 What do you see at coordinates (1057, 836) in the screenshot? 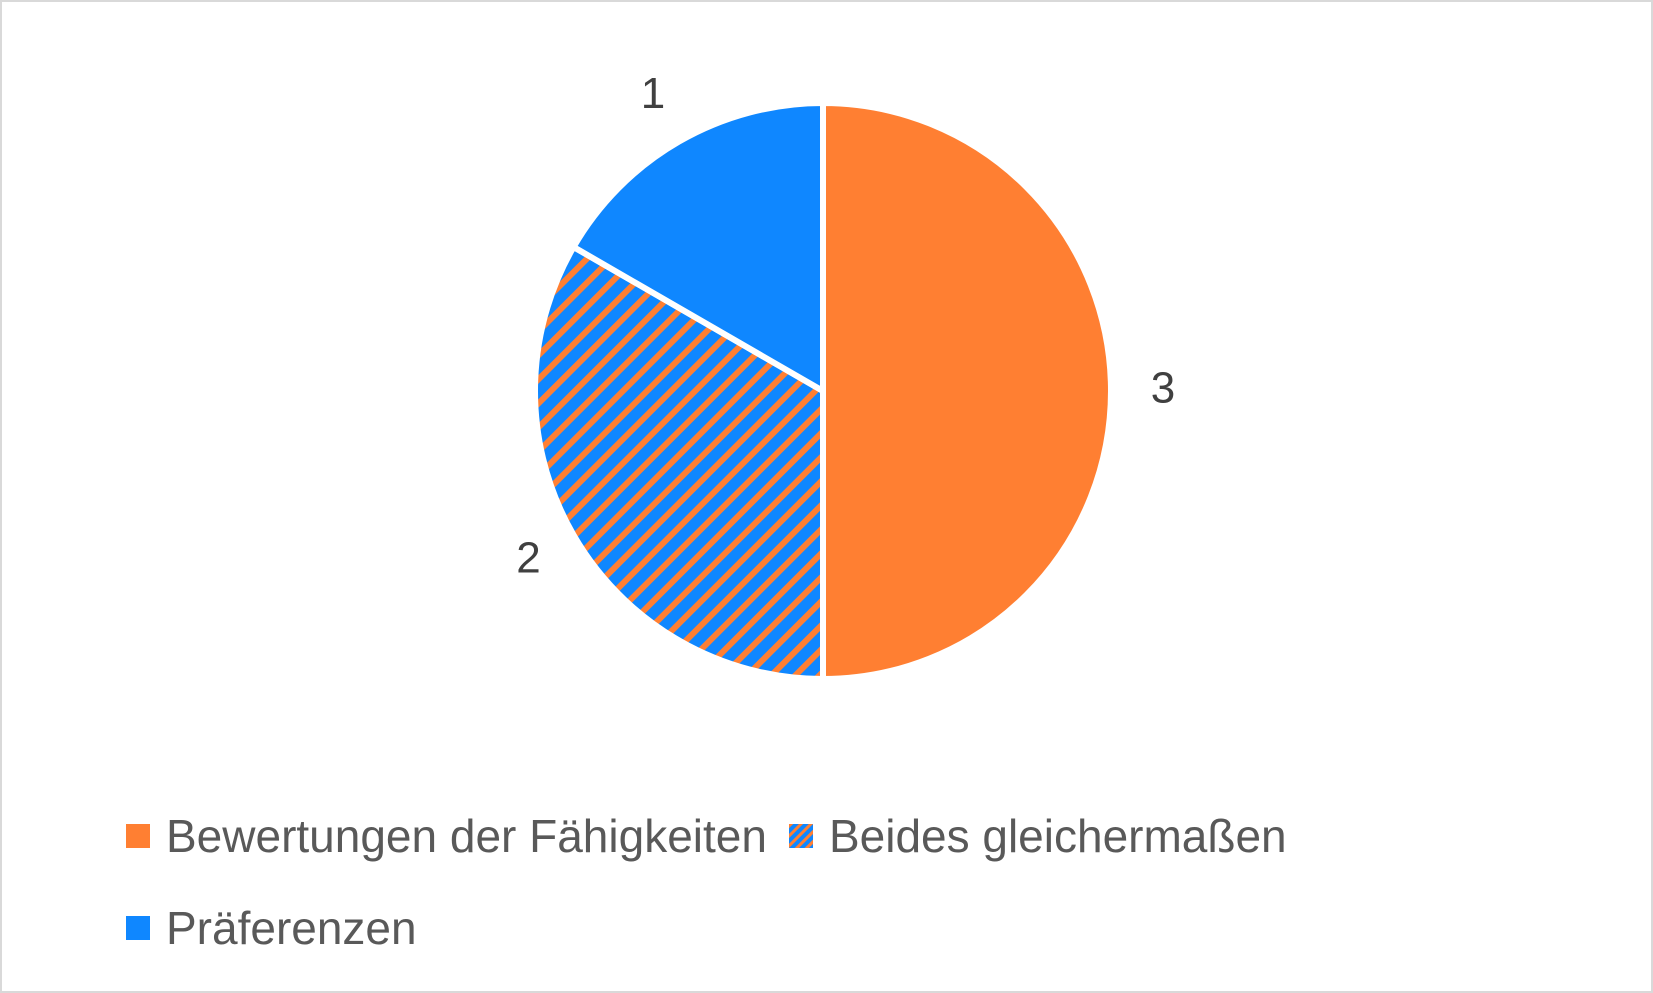
I see `legend-label-beides: Beides gleichermaßen` at bounding box center [1057, 836].